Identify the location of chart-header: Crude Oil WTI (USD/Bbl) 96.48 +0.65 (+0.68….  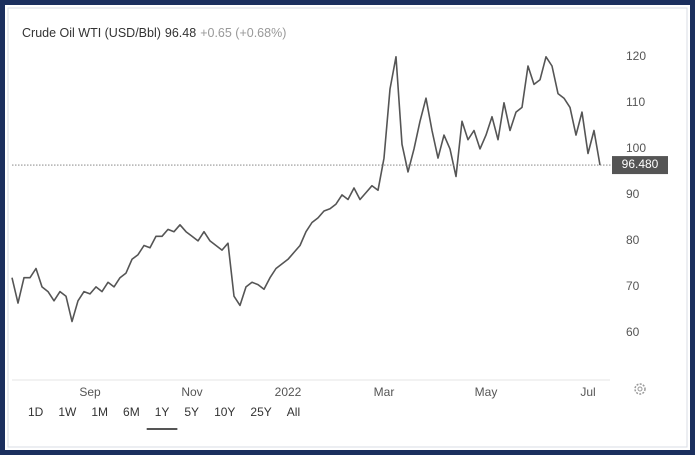
(154, 33).